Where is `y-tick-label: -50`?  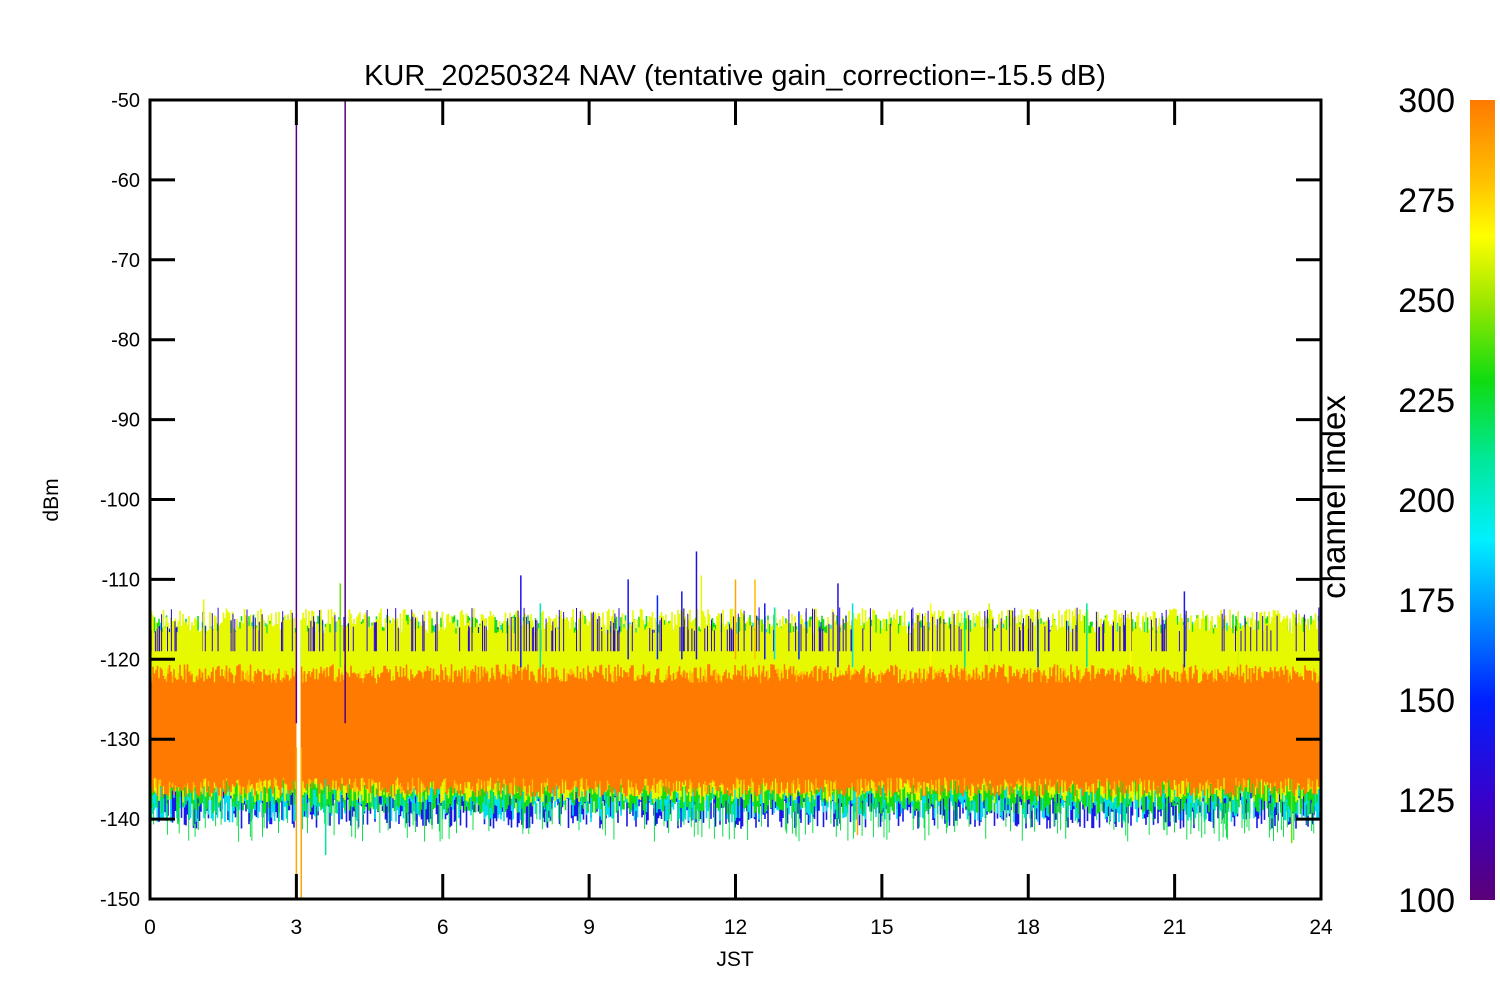 y-tick-label: -50 is located at coordinates (125, 101).